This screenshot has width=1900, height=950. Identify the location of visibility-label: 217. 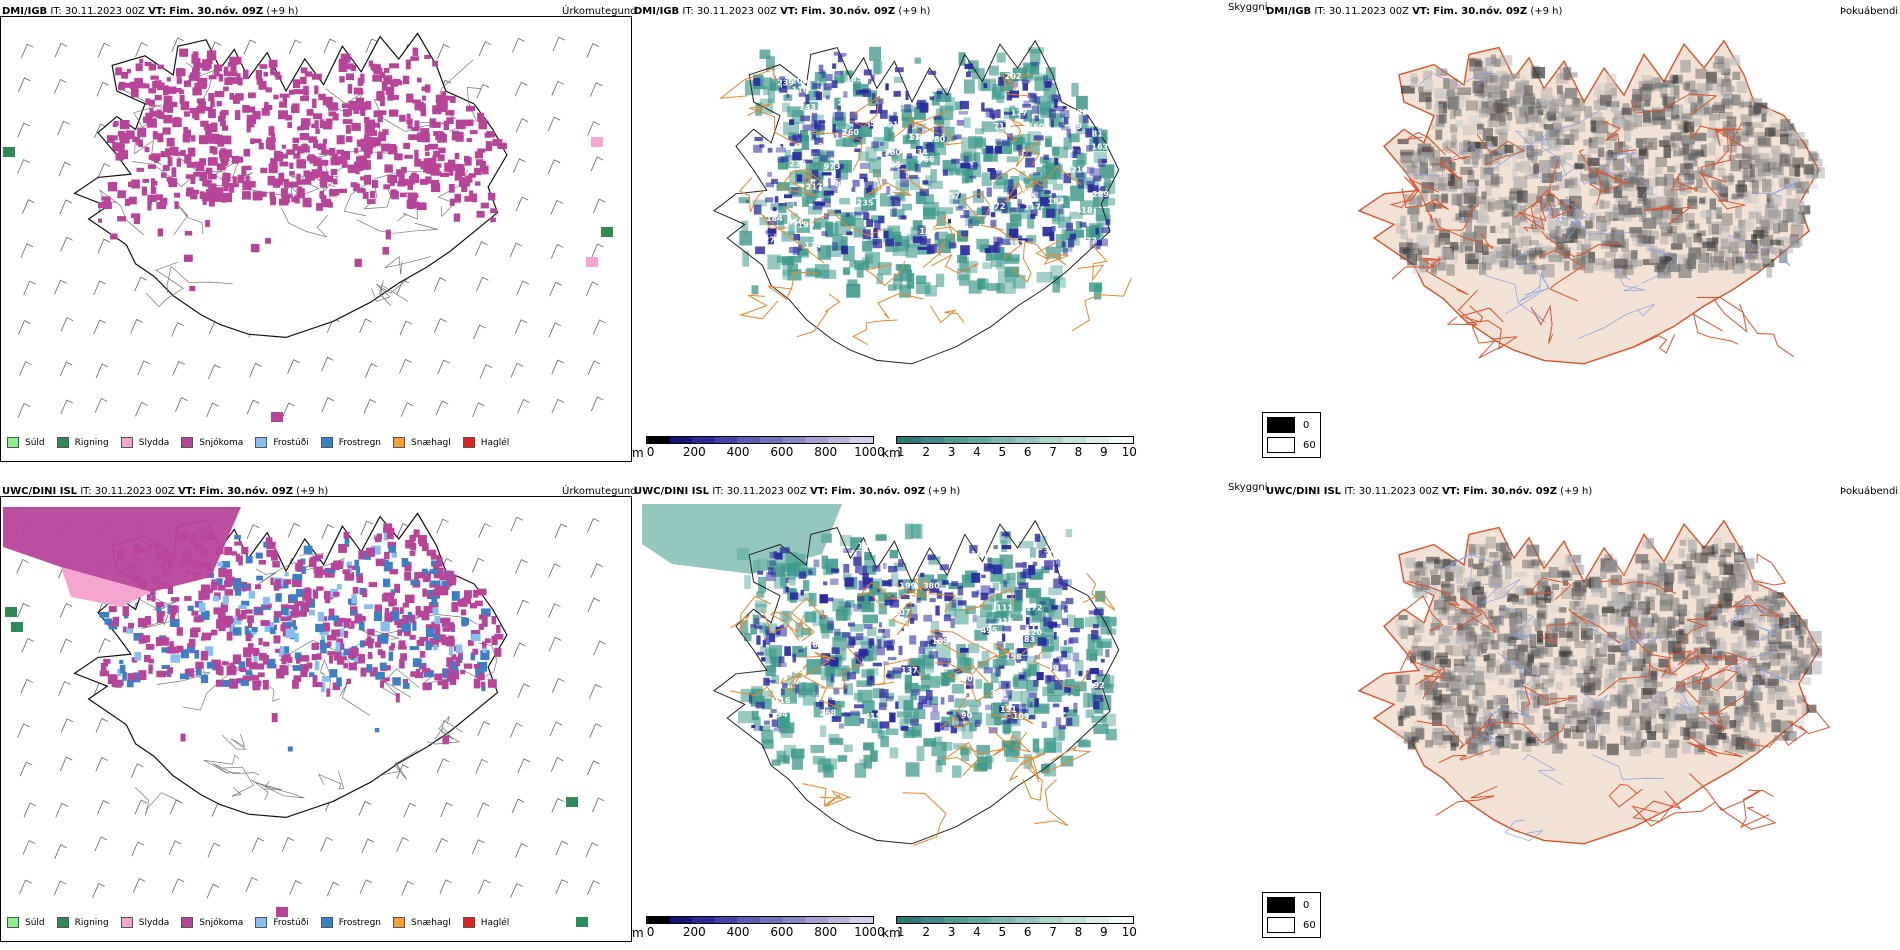
(814, 186).